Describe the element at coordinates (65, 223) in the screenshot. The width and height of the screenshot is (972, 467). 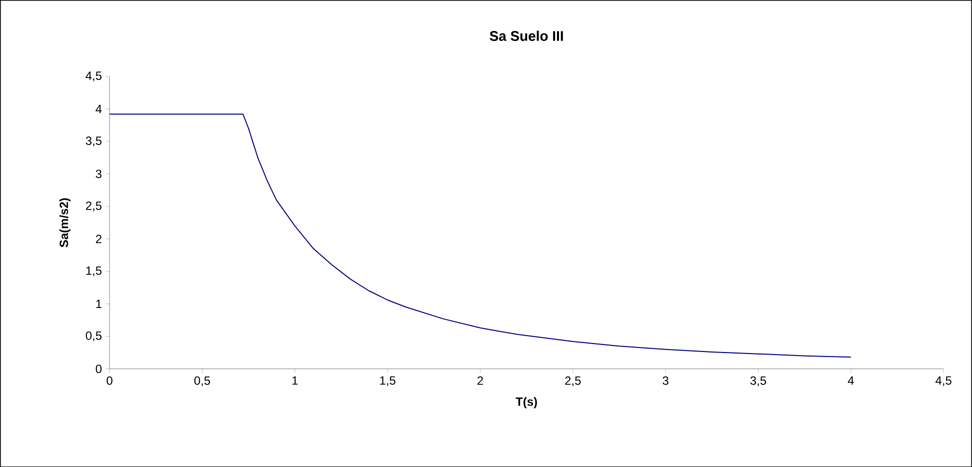
I see `y-axis-title: Sa(m/s2)` at that location.